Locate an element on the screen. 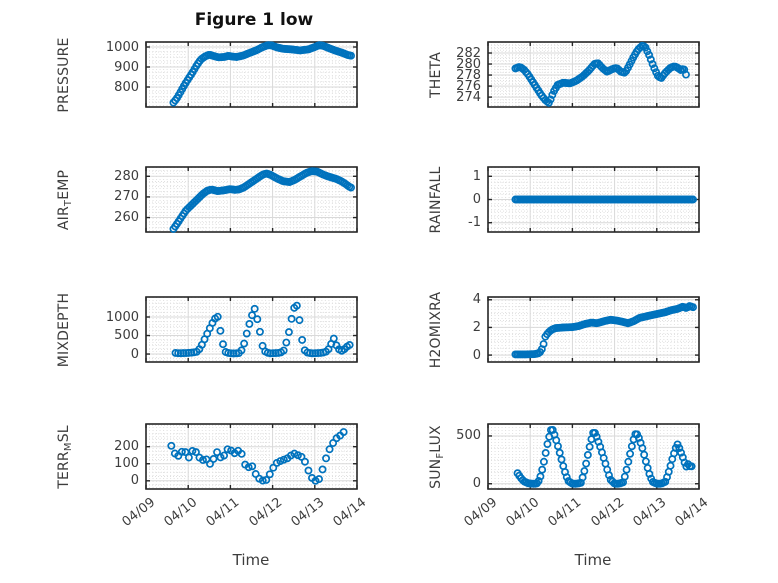 The height and width of the screenshot is (583, 778). ytick-label-sun-flux: 0 is located at coordinates (476, 484).